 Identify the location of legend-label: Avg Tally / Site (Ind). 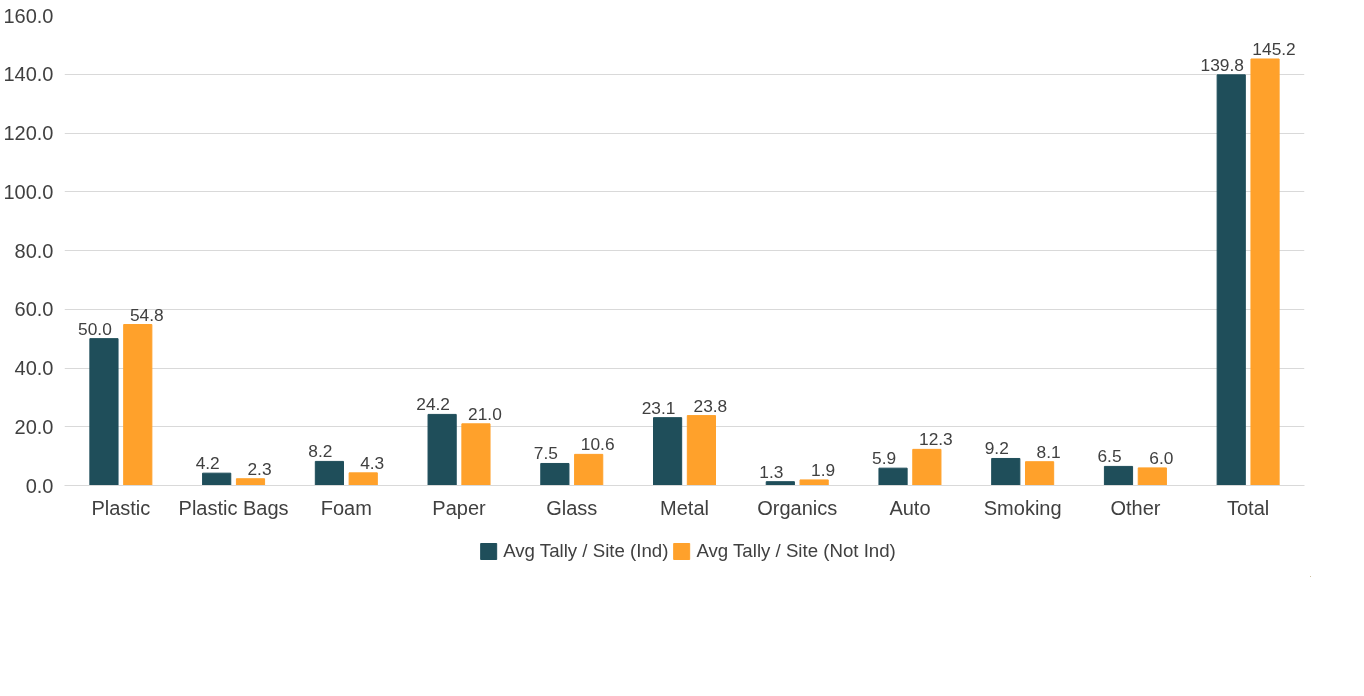
(586, 551).